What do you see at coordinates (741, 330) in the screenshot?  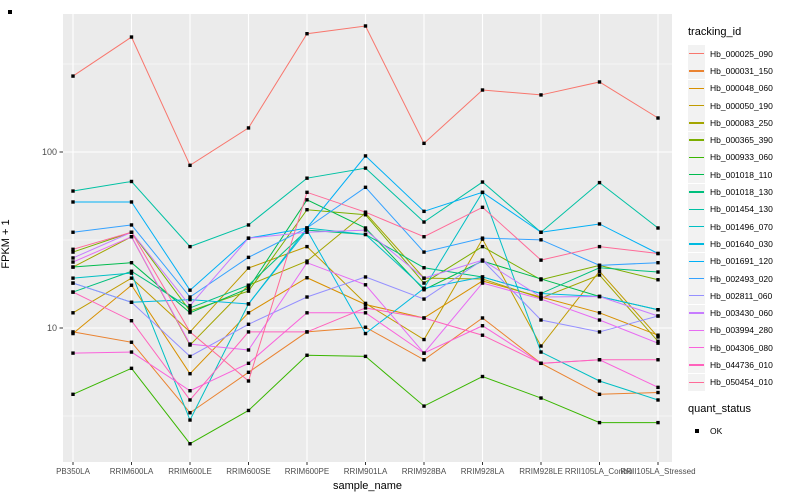 I see `legend-label: Hb_003994_280` at bounding box center [741, 330].